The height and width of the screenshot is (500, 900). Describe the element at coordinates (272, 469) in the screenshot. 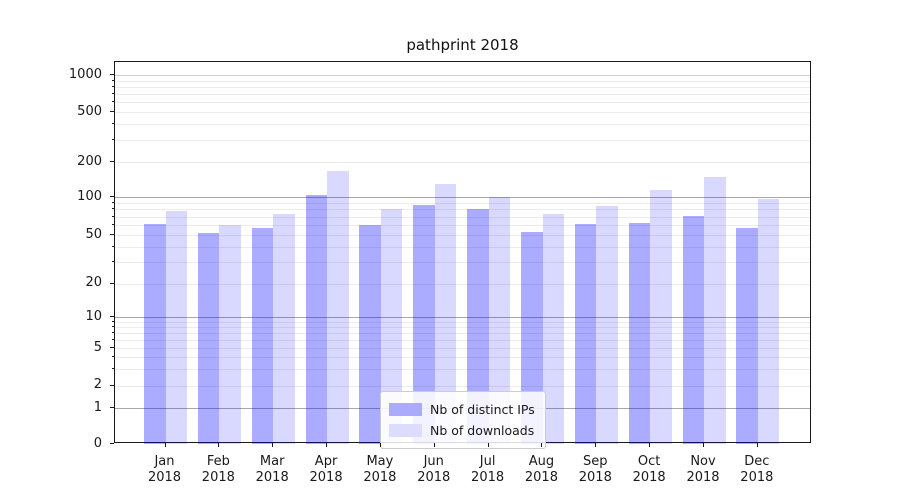

I see `x-tick-label: Mar 2018` at that location.